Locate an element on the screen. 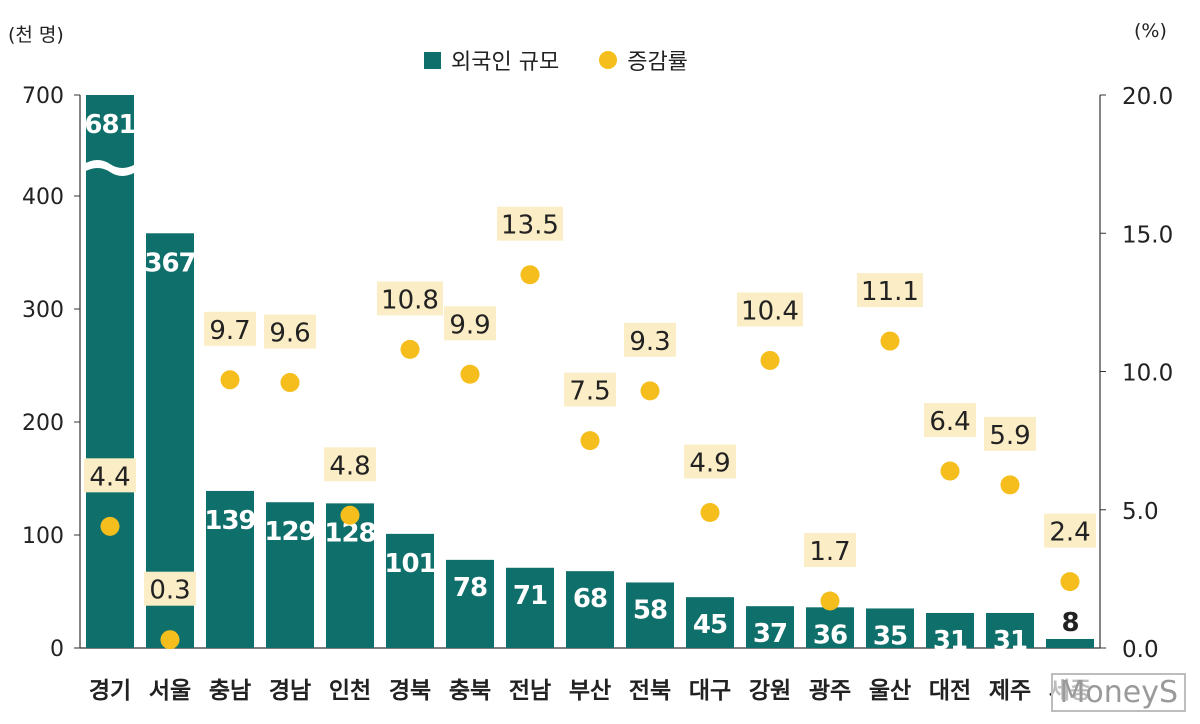 Image resolution: width=1200 pixels, height=724 pixels. watermark: MoneyS is located at coordinates (1118, 692).